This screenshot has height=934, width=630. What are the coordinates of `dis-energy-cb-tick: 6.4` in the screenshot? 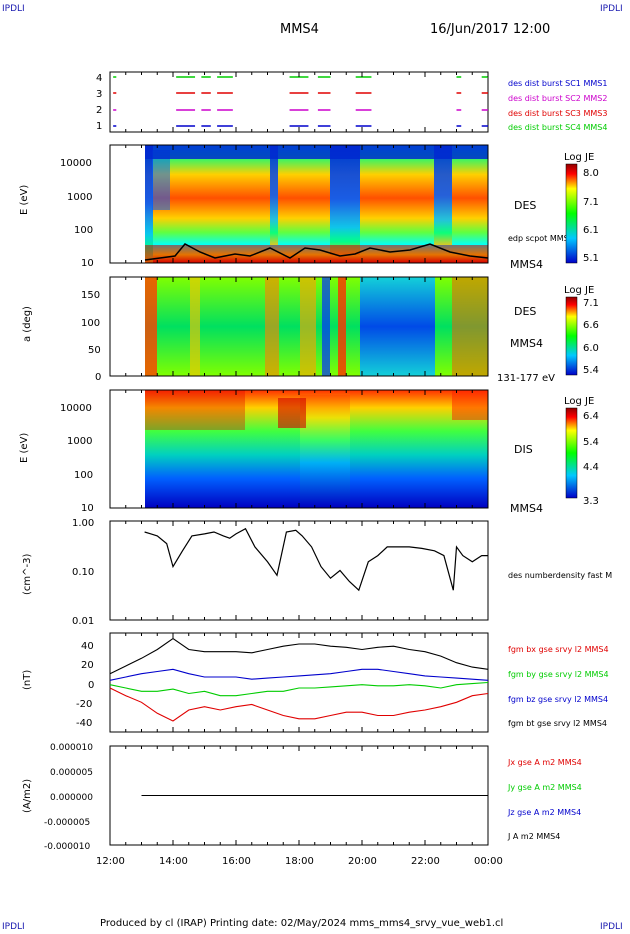 It's located at (591, 416).